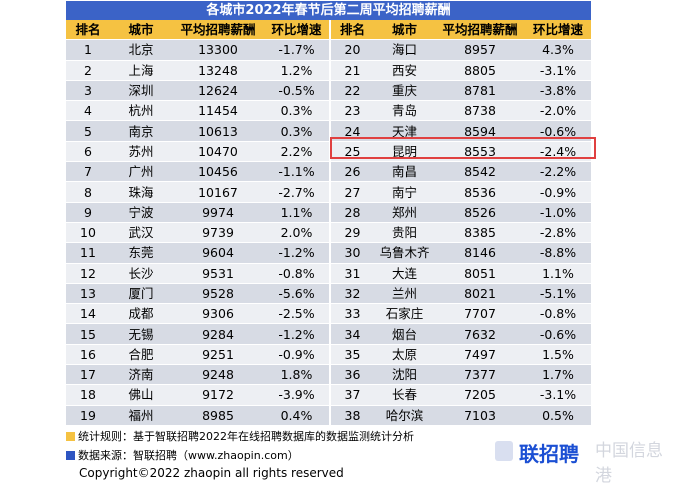 The height and width of the screenshot is (486, 673). What do you see at coordinates (404, 91) in the screenshot?
I see `cell-city-2: 重庆` at bounding box center [404, 91].